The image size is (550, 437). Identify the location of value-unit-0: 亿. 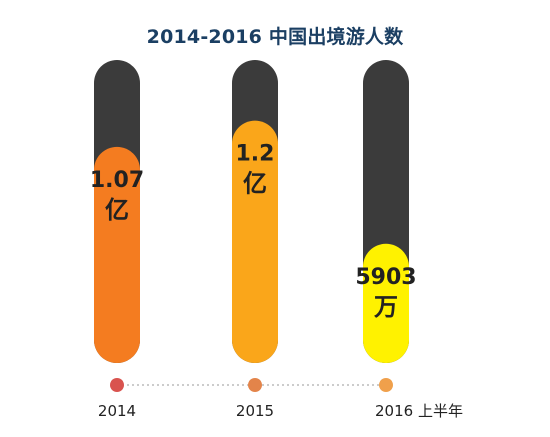
(117, 210).